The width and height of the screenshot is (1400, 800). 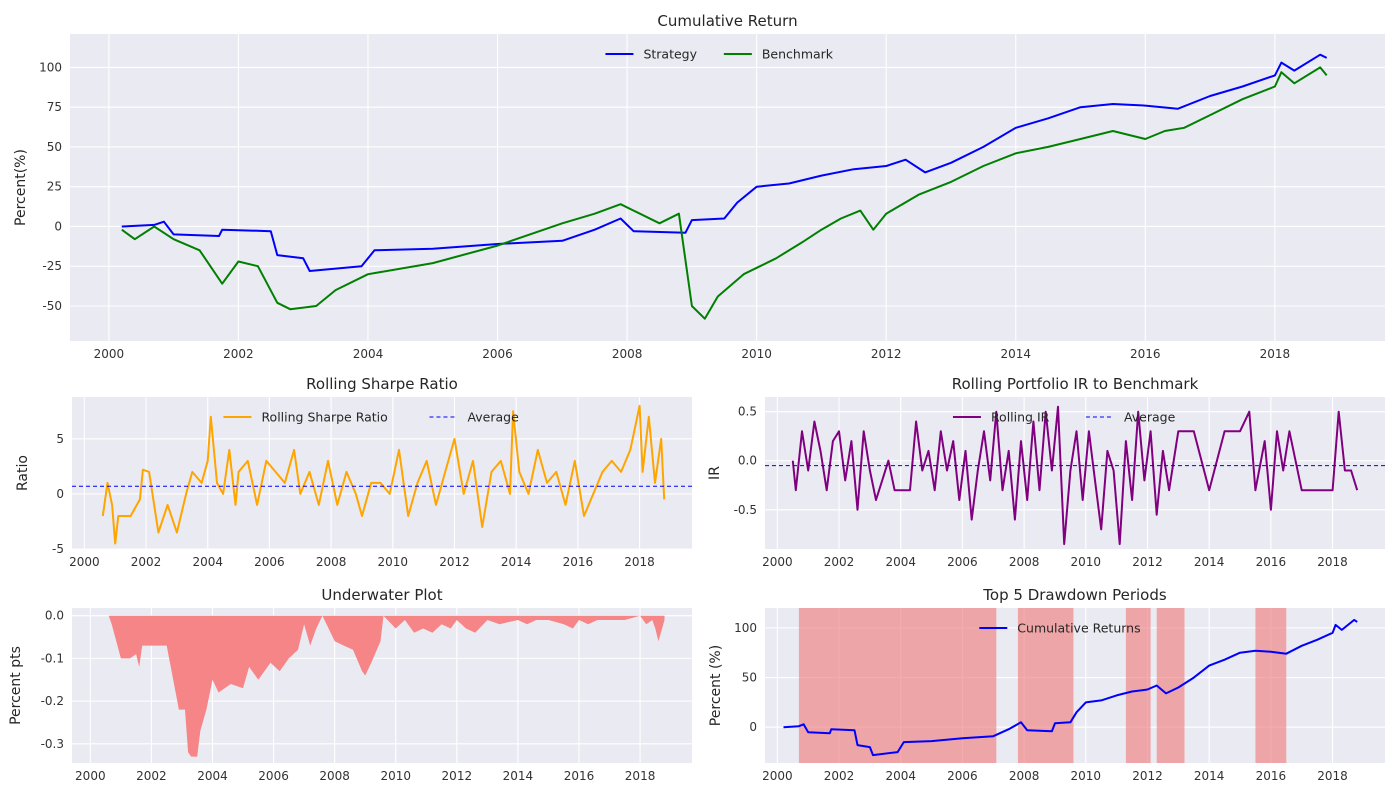 What do you see at coordinates (54, 187) in the screenshot?
I see `y-tick-label: 25` at bounding box center [54, 187].